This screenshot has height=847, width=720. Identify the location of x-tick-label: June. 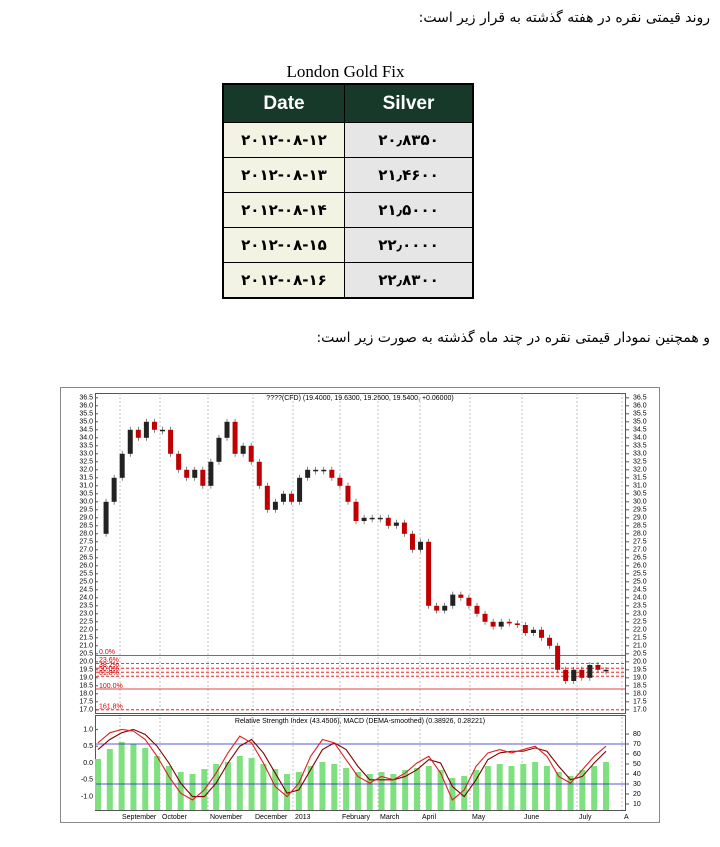
(531, 817).